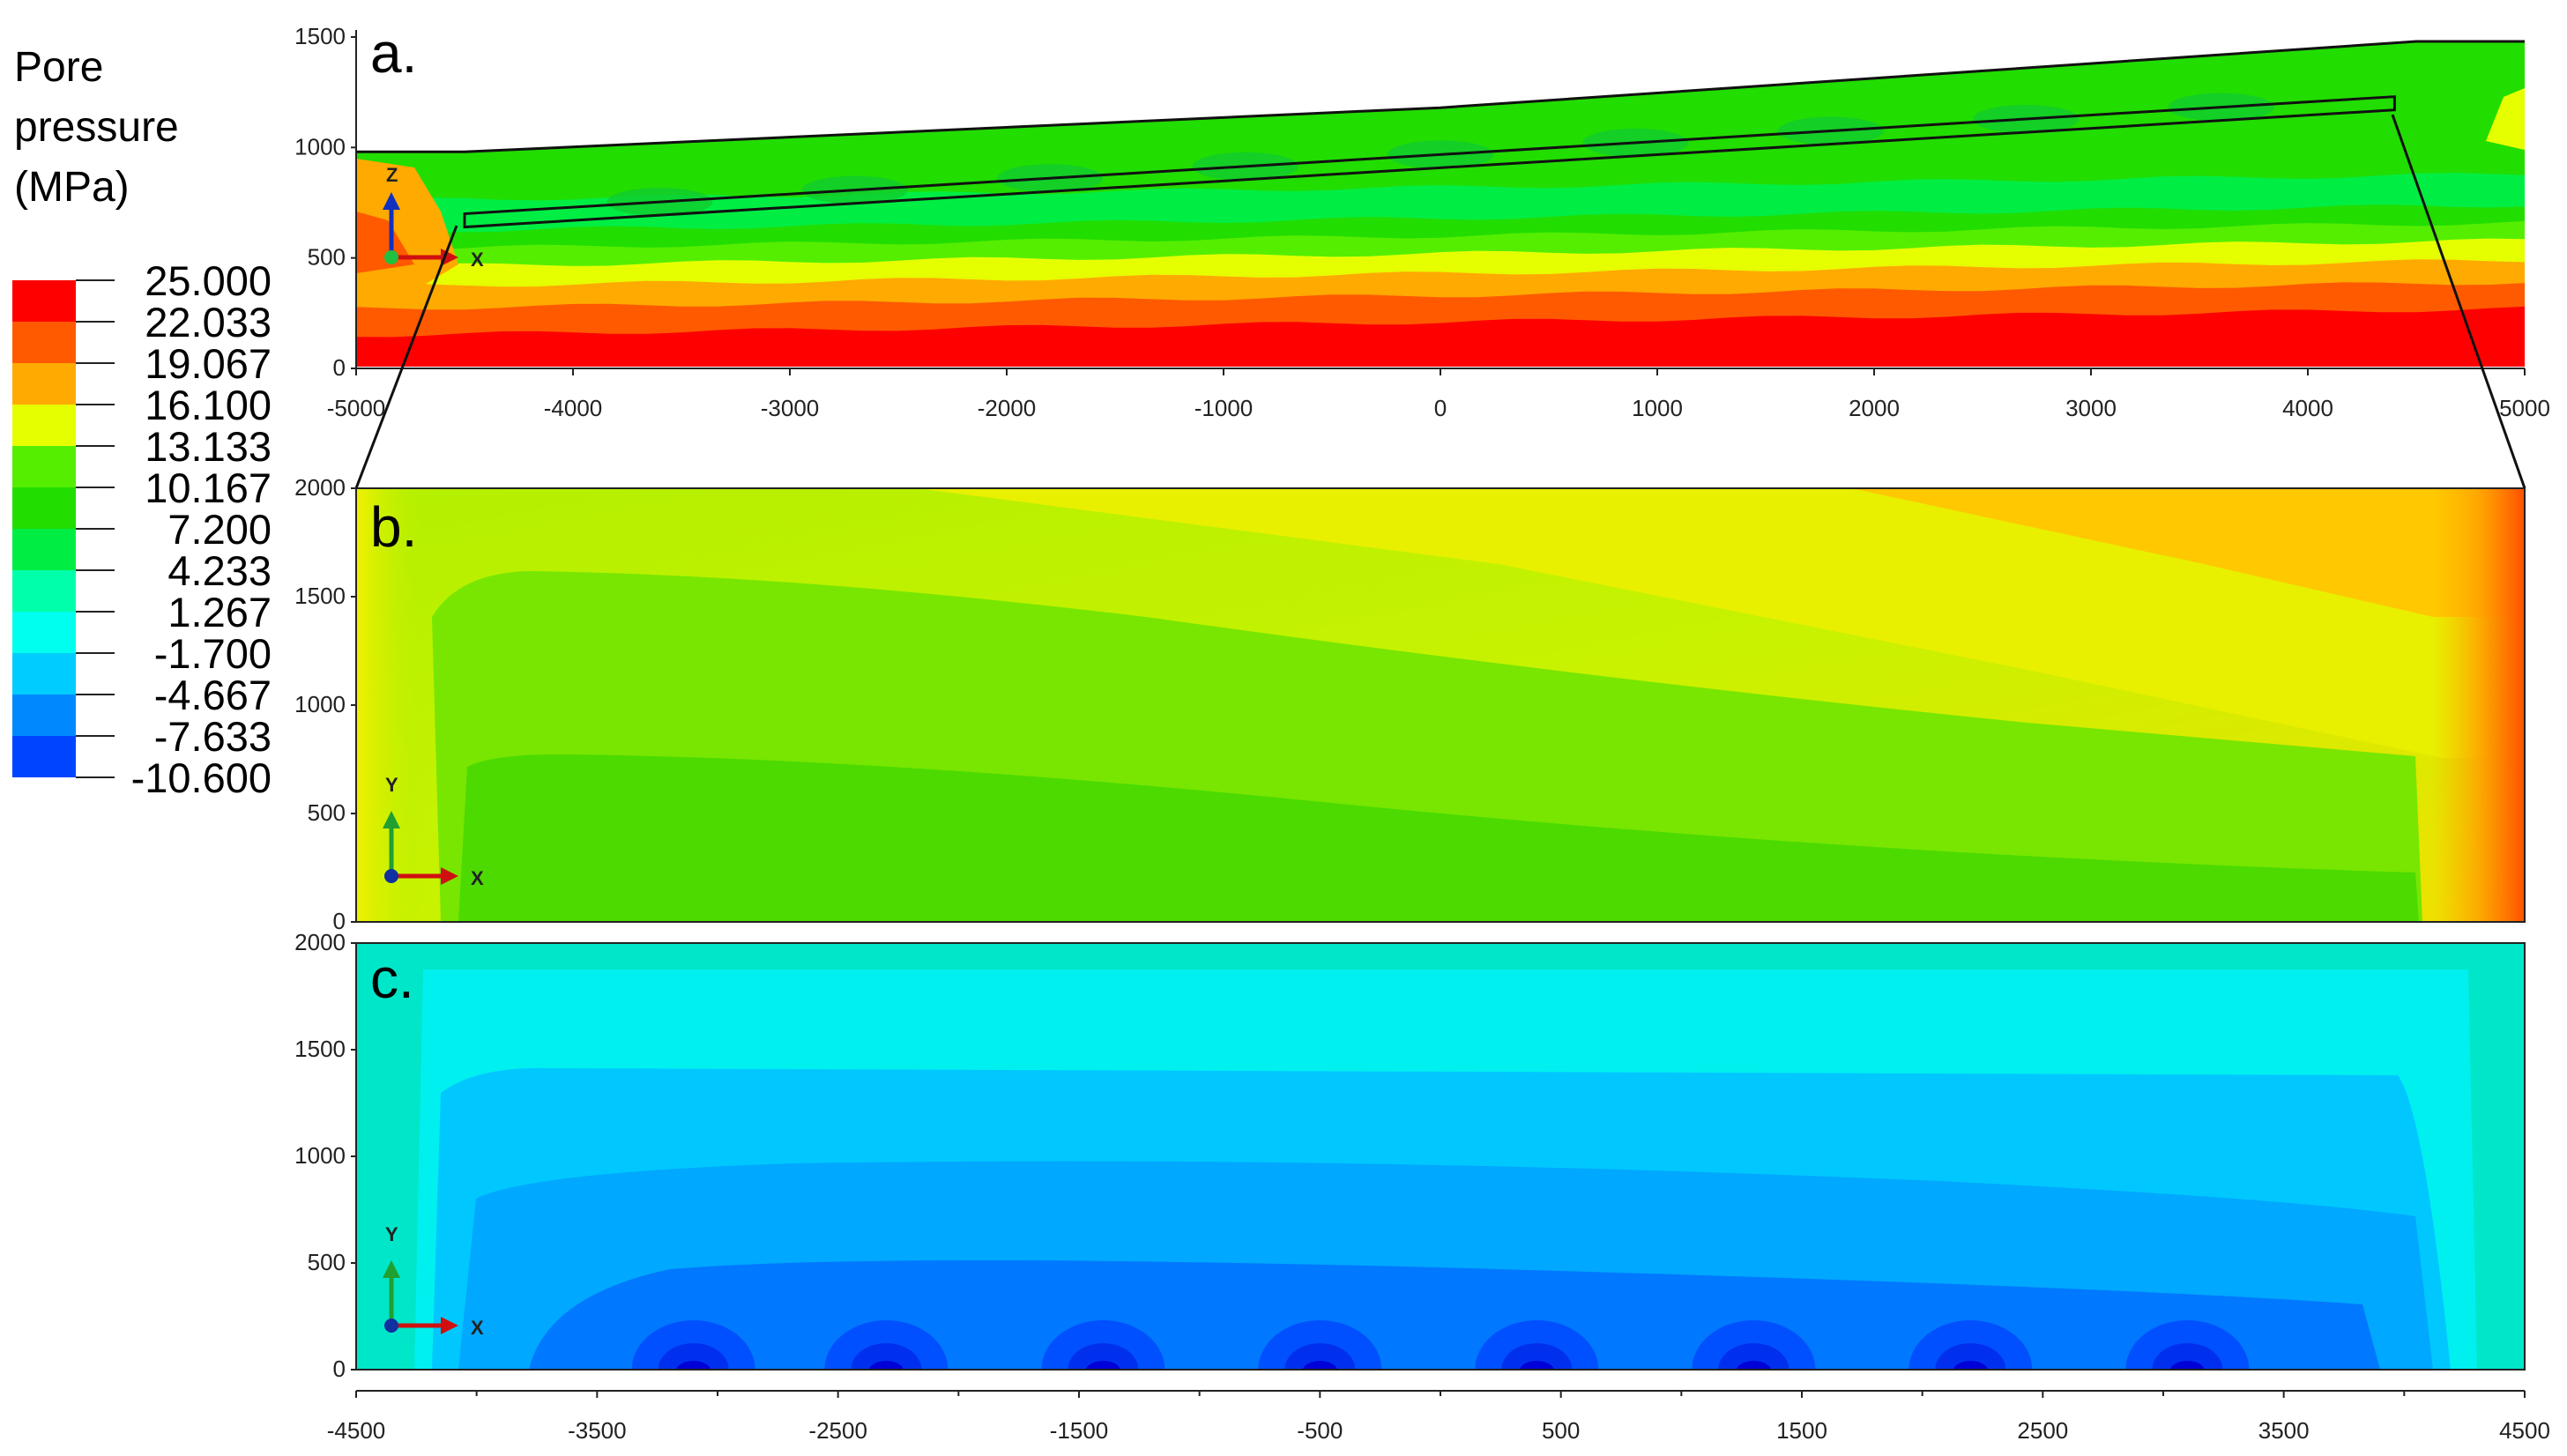 This screenshot has width=2567, height=1456. I want to click on panel-a-label: a., so click(393, 53).